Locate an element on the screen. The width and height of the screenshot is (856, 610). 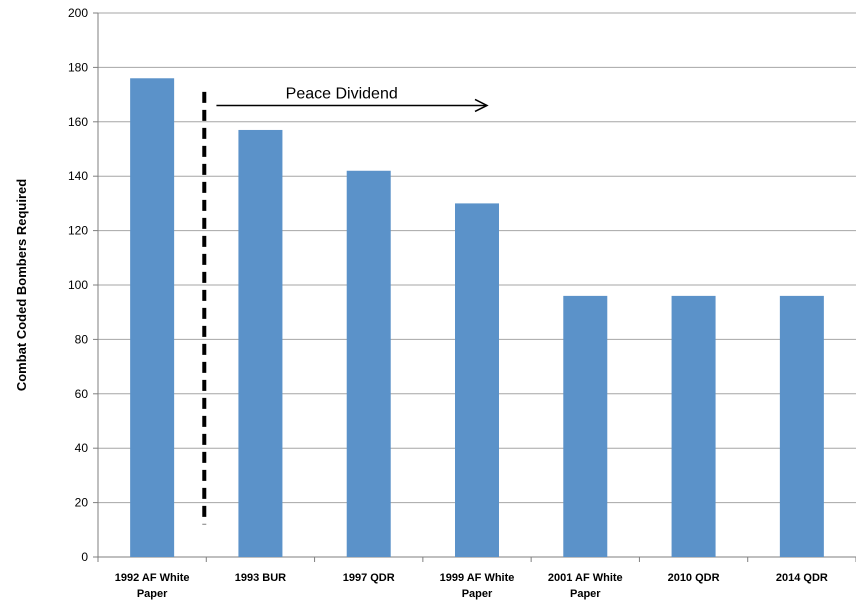
peace-dividend-arrow-head is located at coordinates (481, 105).